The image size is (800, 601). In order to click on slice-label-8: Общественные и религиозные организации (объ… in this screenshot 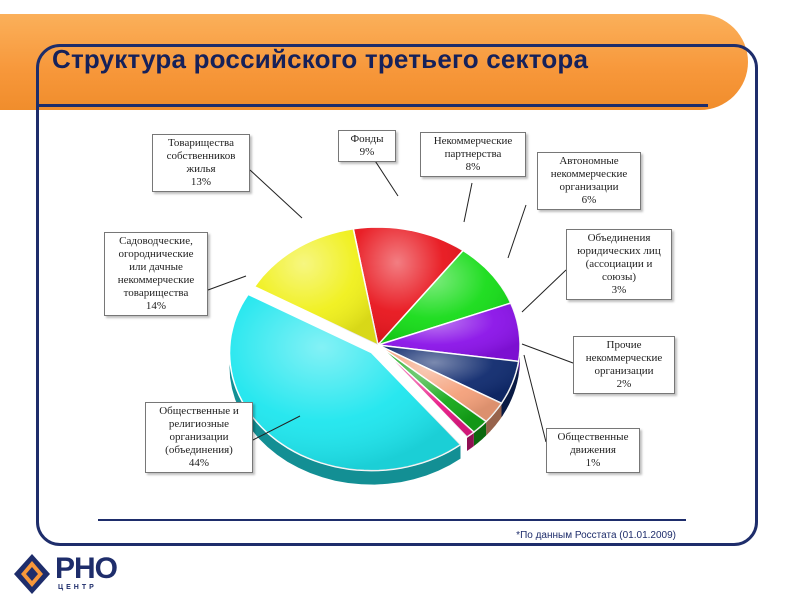, I will do `click(199, 437)`.